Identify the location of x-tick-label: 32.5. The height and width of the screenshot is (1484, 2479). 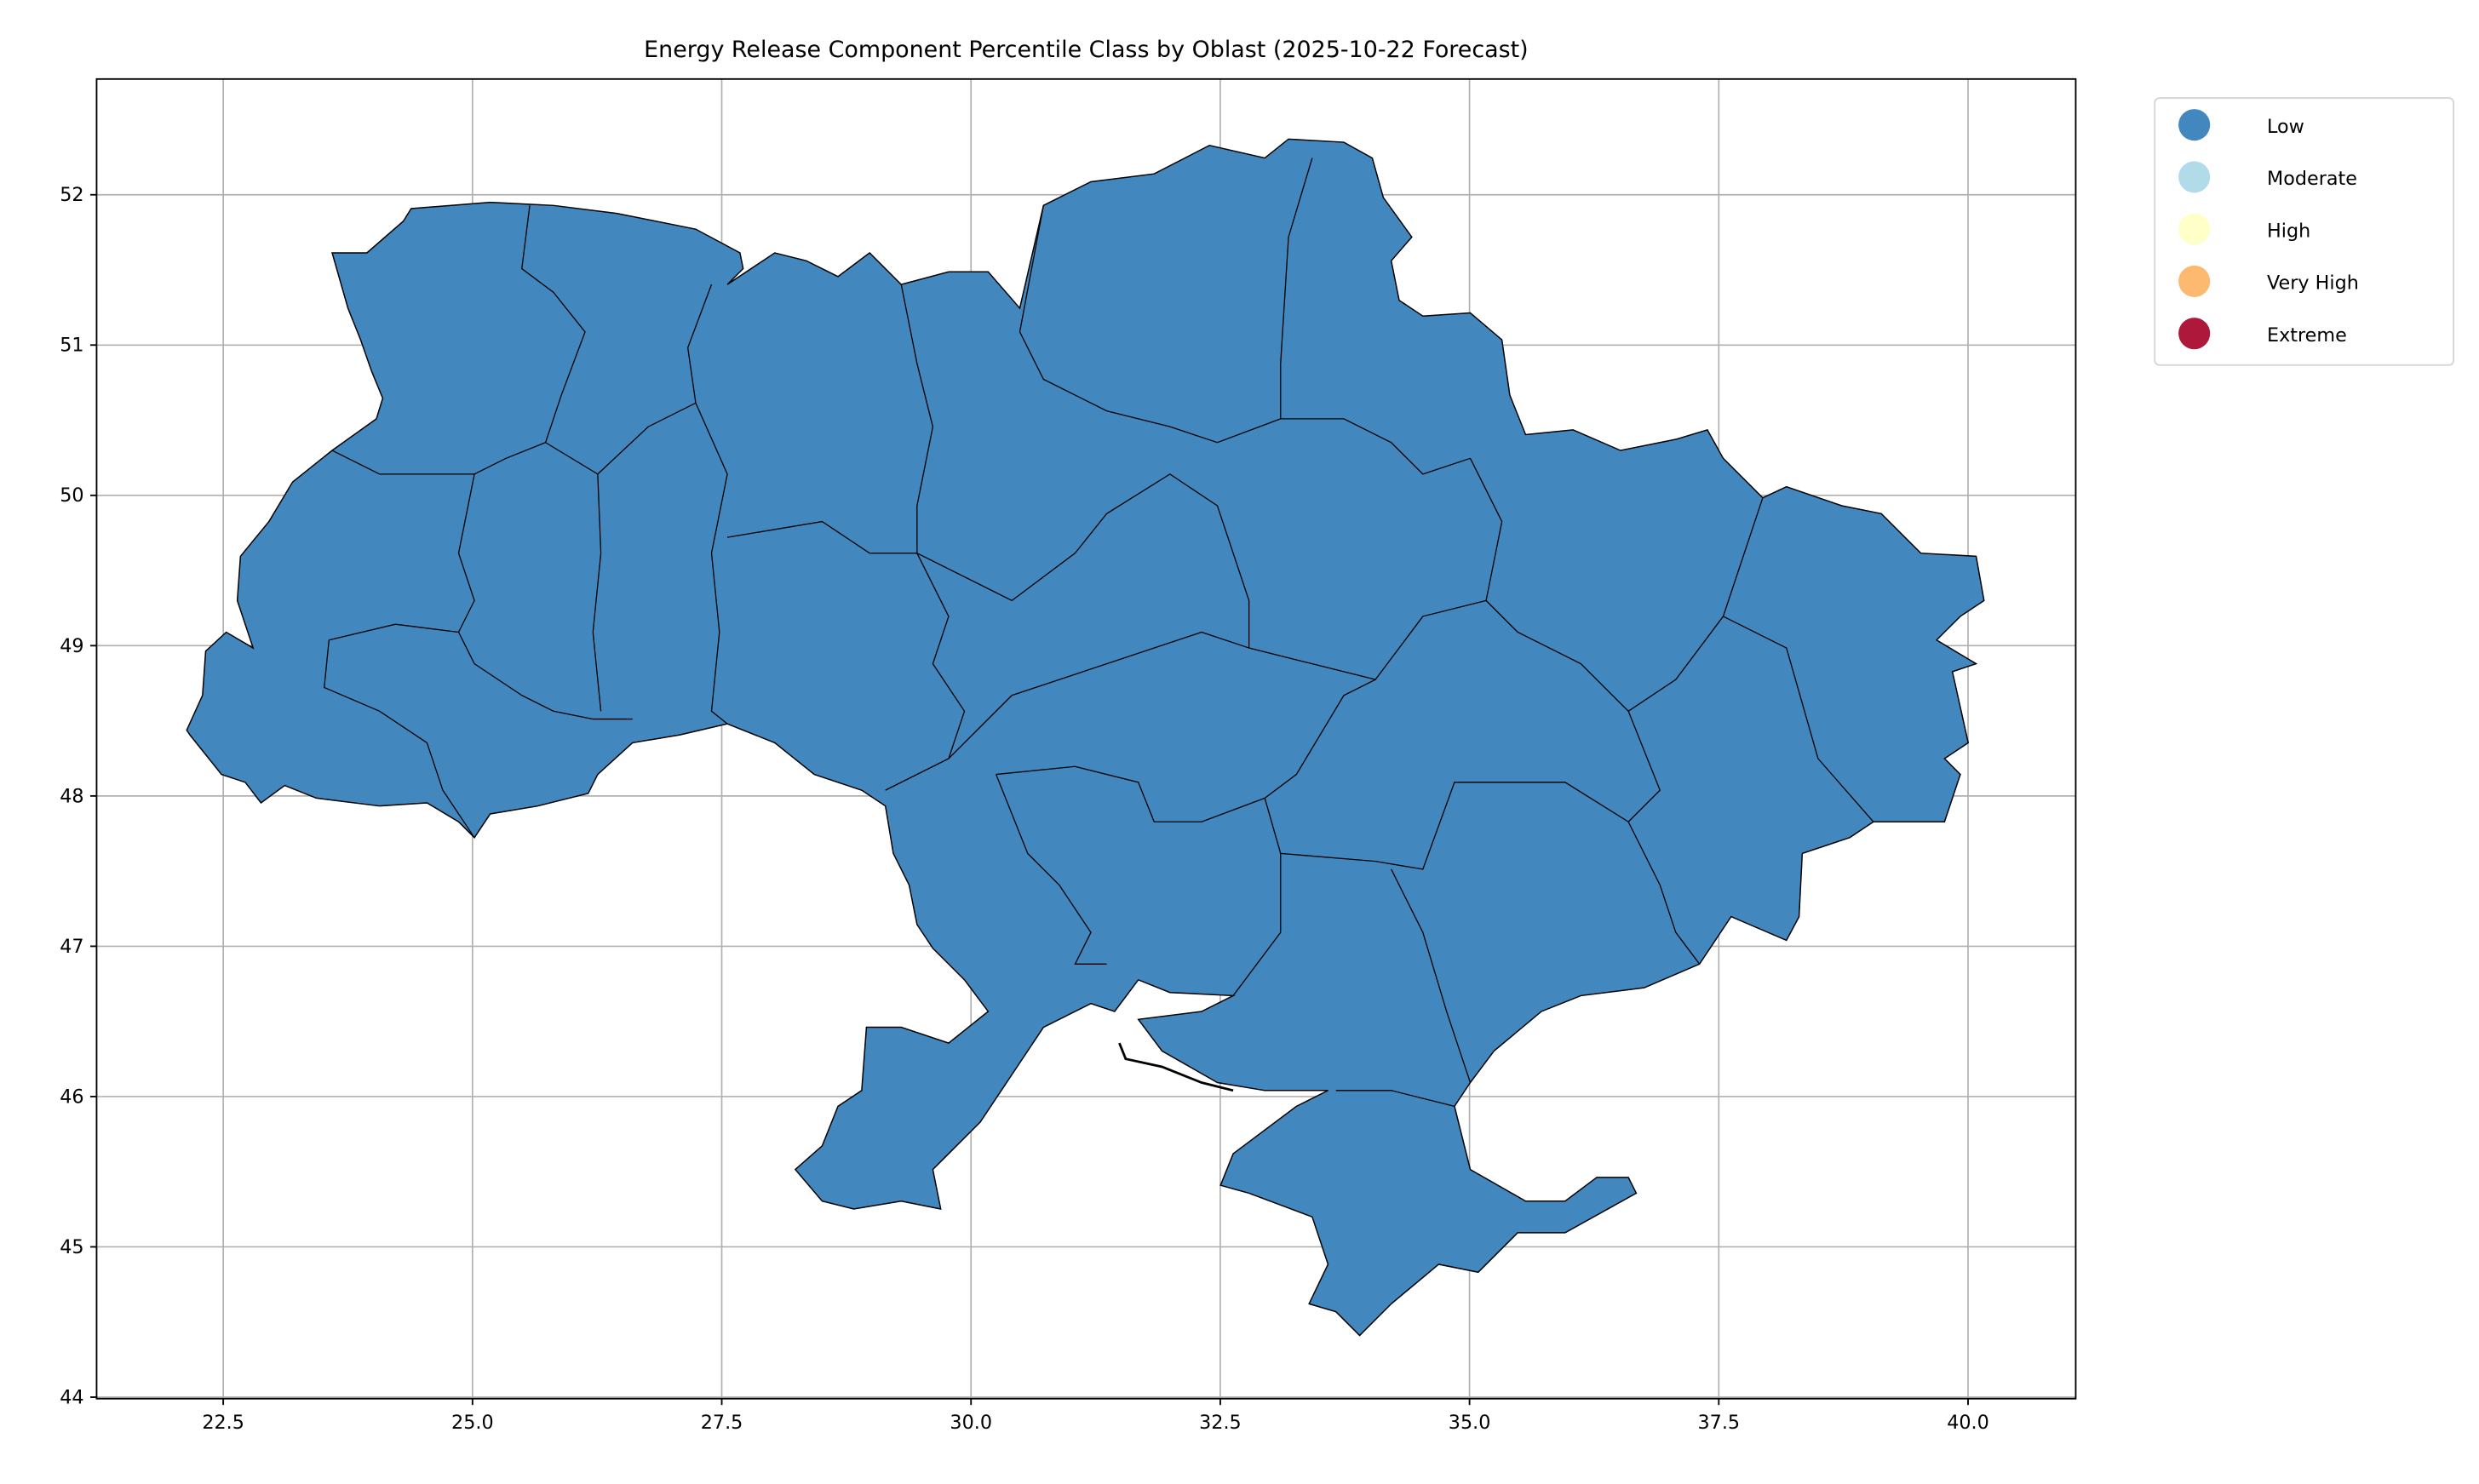
(1220, 1423).